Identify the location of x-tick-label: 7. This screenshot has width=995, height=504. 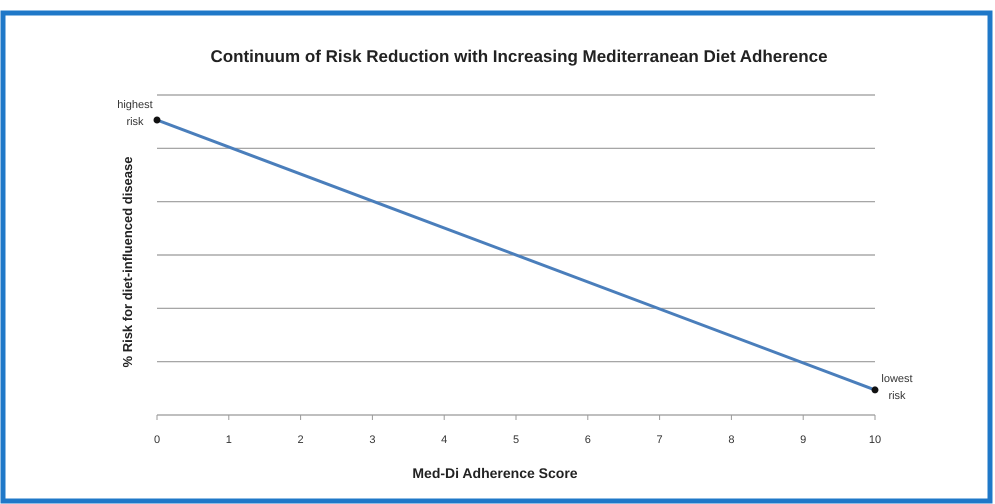
(659, 440).